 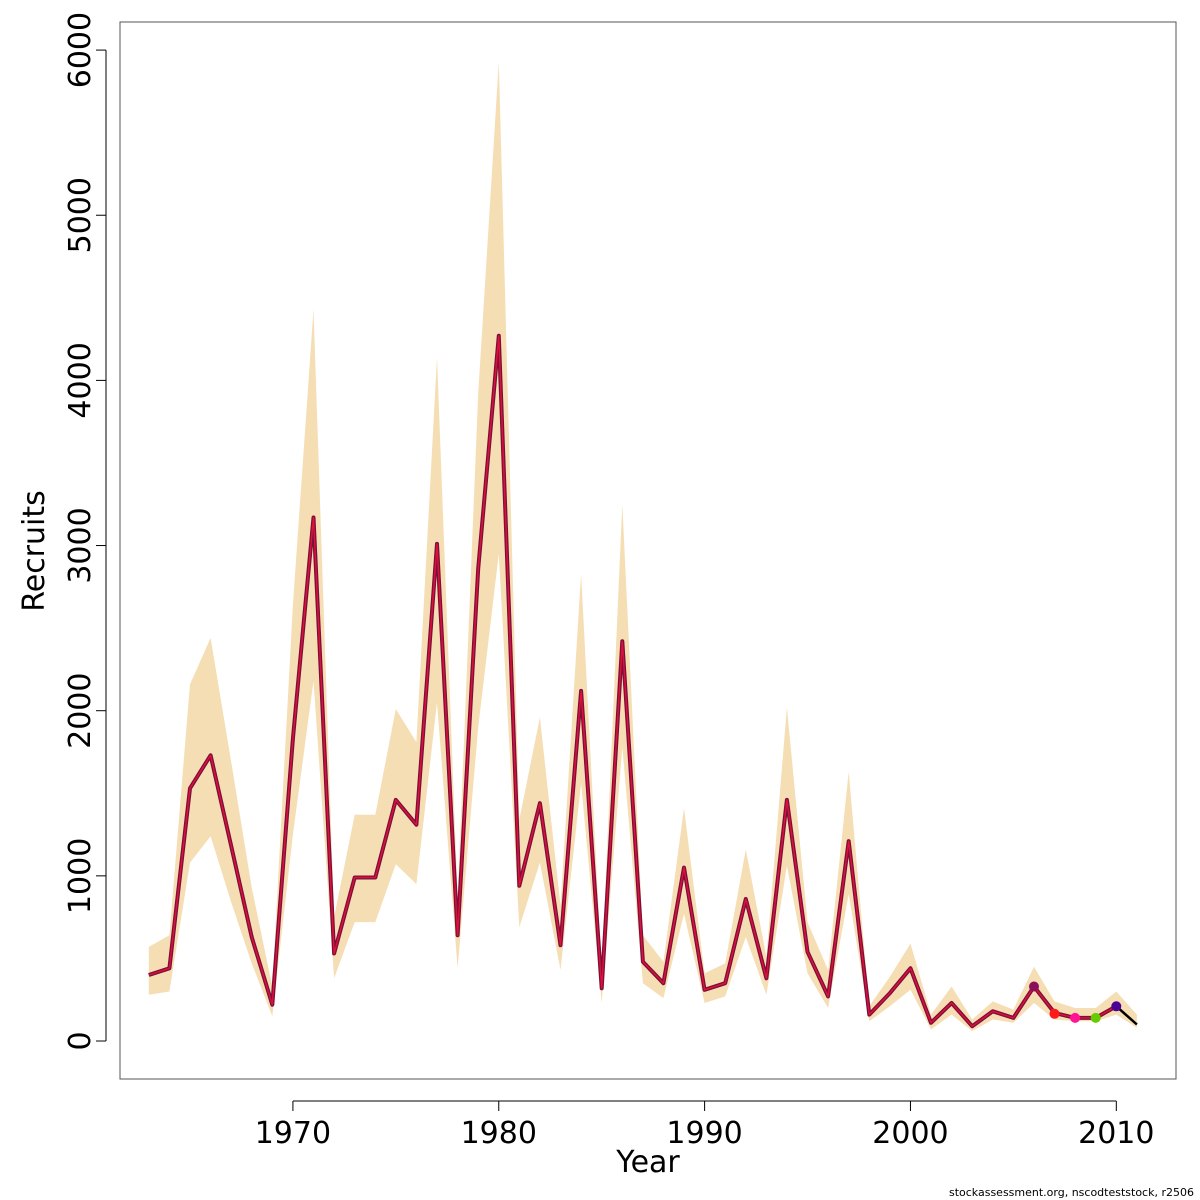 What do you see at coordinates (1075, 1002) in the screenshot?
I see `retrospective-points` at bounding box center [1075, 1002].